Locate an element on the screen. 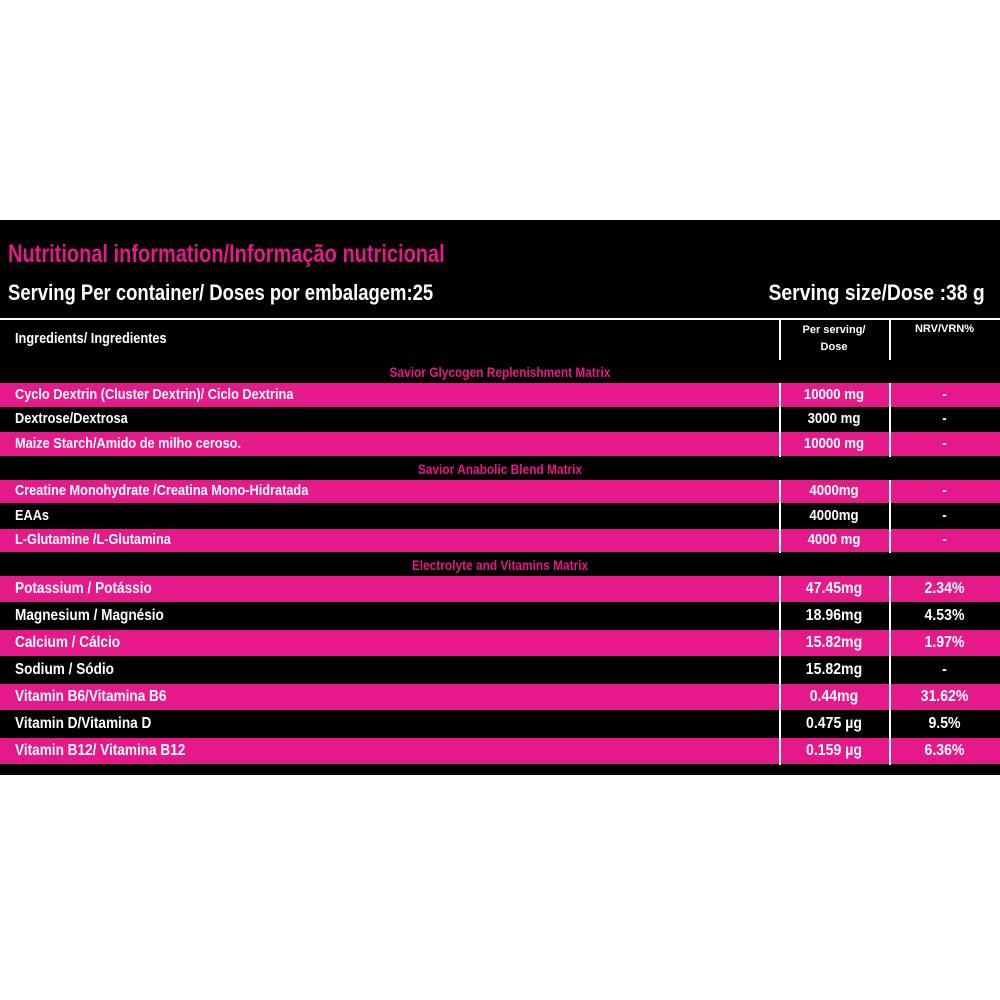  ingredient: Magnesium / Magnésio is located at coordinates (89, 615).